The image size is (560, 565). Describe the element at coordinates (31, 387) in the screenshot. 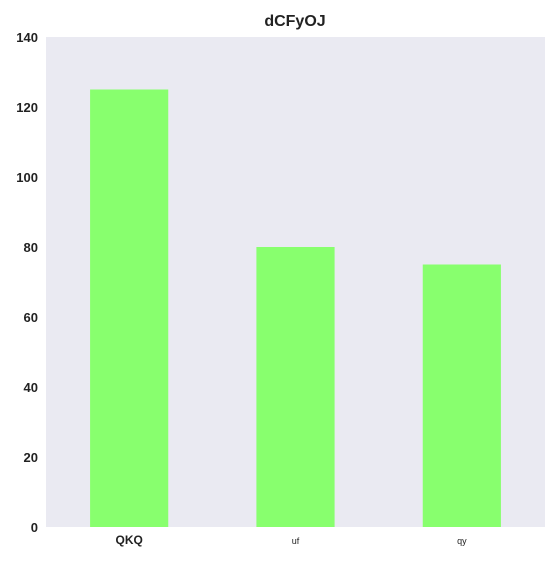

I see `y-tick-label: 40` at that location.